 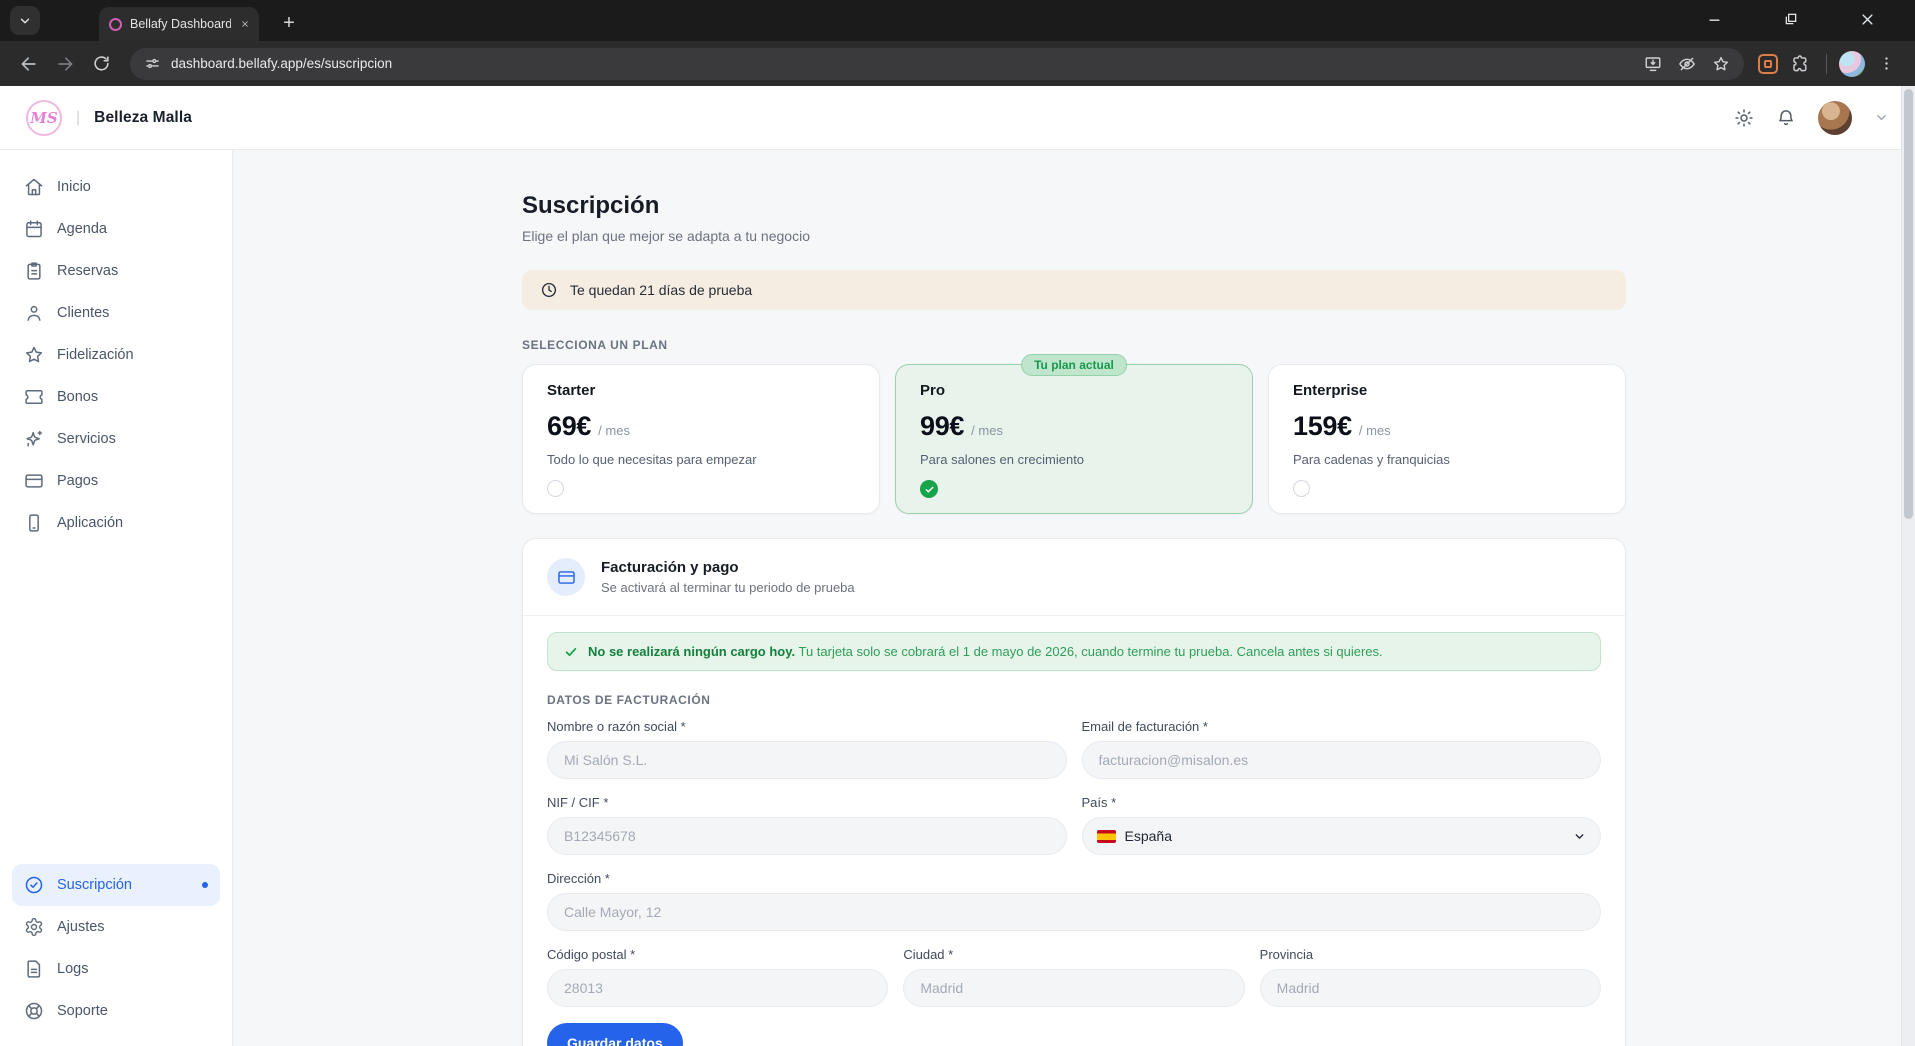 I want to click on billing-data-section-label: DATOS DE FACTURACIÓN, so click(x=629, y=700).